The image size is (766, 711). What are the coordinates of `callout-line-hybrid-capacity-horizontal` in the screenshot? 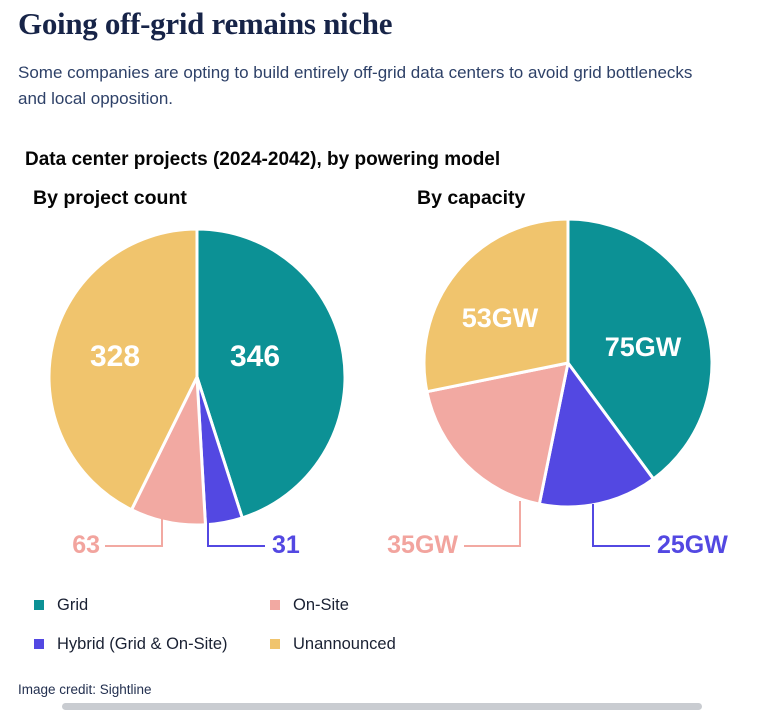 It's located at (621, 546).